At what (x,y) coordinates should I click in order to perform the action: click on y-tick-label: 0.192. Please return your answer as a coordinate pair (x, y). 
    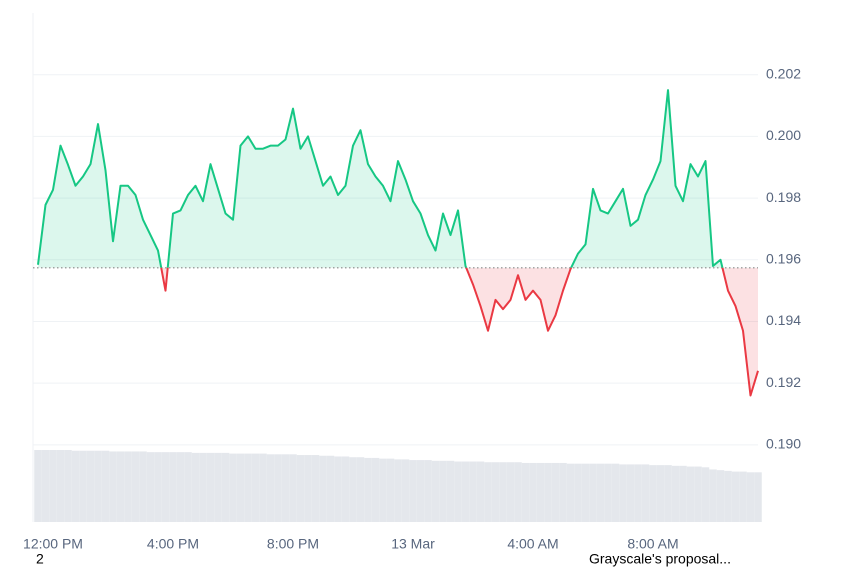
    Looking at the image, I should click on (783, 382).